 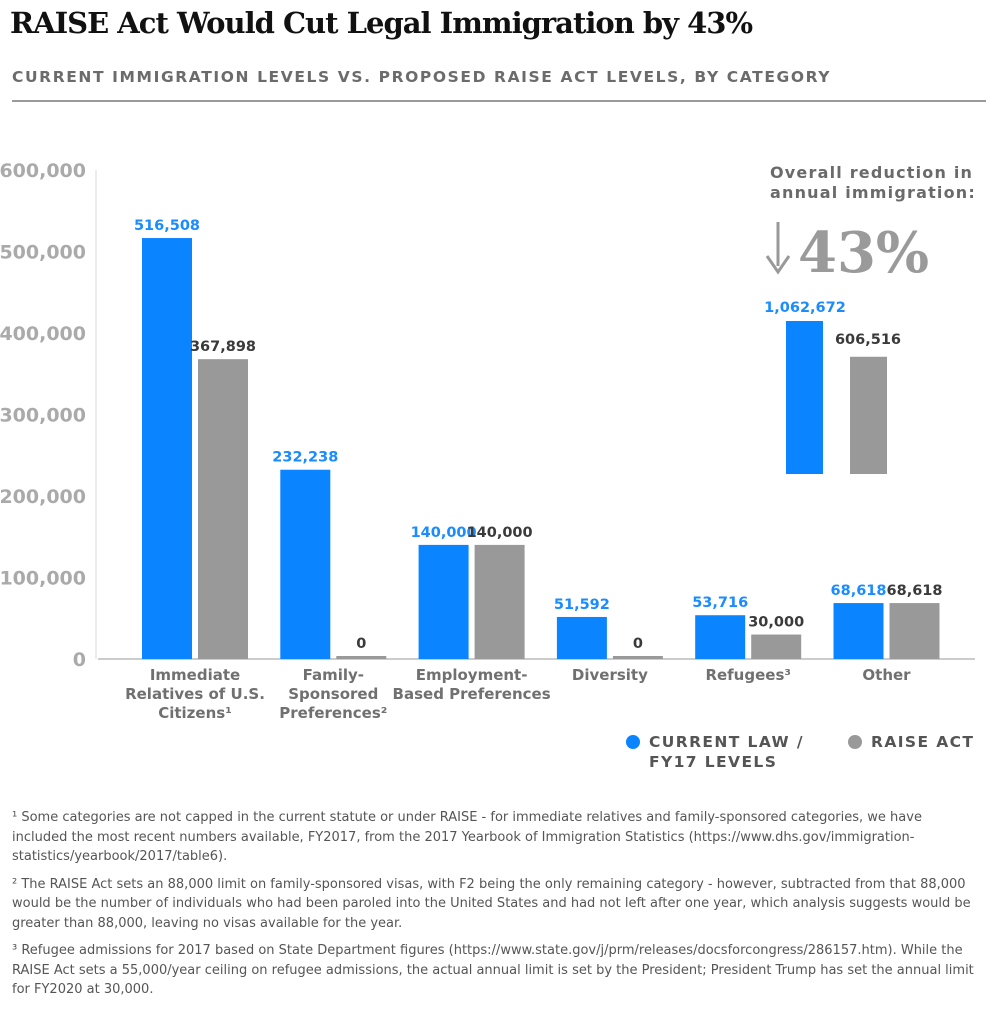 I want to click on legend-item-current: CURRENT LAW / FY17 LEVELS, so click(x=715, y=752).